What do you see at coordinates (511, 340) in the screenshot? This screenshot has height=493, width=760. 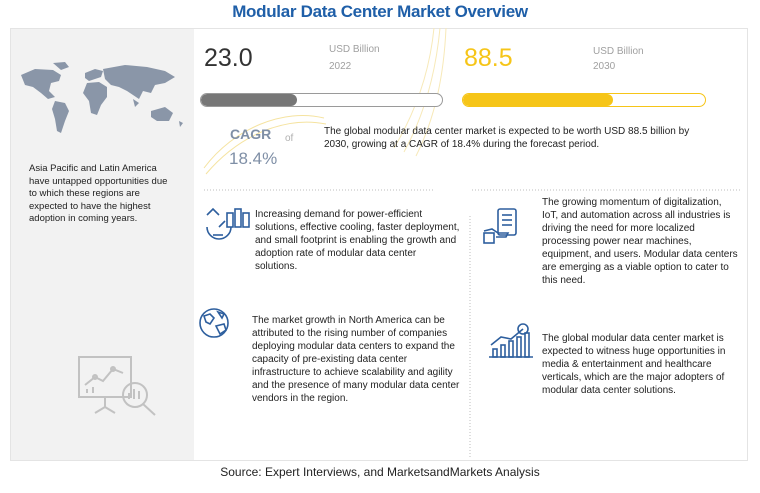 I see `growth-chart-dollar-icon` at bounding box center [511, 340].